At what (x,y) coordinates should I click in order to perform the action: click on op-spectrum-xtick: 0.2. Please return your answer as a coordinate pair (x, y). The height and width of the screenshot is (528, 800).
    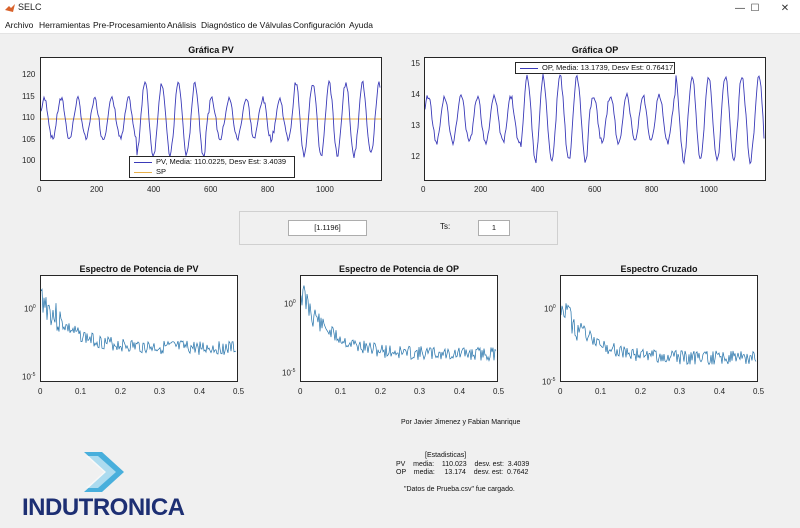
    Looking at the image, I should click on (381, 391).